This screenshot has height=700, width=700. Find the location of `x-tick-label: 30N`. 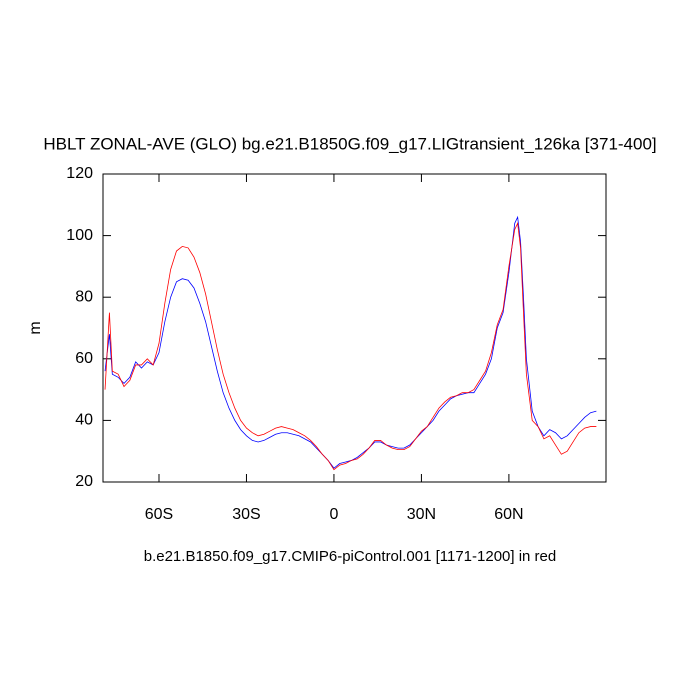

x-tick-label: 30N is located at coordinates (421, 514).